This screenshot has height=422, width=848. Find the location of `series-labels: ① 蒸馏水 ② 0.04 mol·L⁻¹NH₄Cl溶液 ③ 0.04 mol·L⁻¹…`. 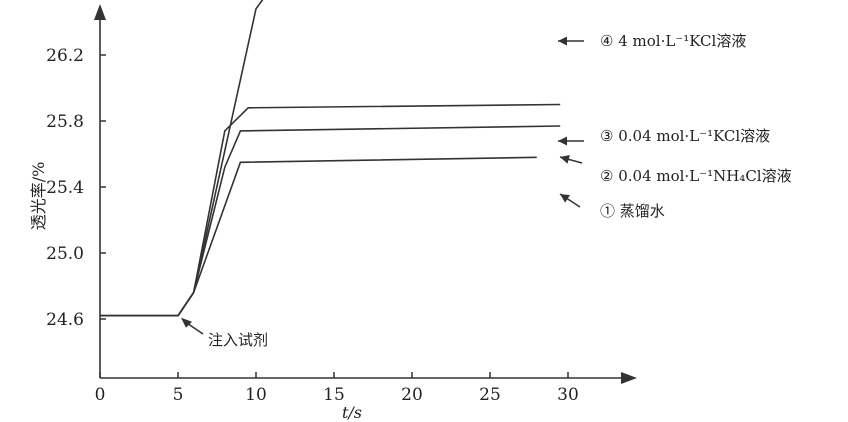

series-labels: ① 蒸馏水 ② 0.04 mol·L⁻¹NH₄Cl溶液 ③ 0.04 mol·L⁻¹… is located at coordinates (675, 126).